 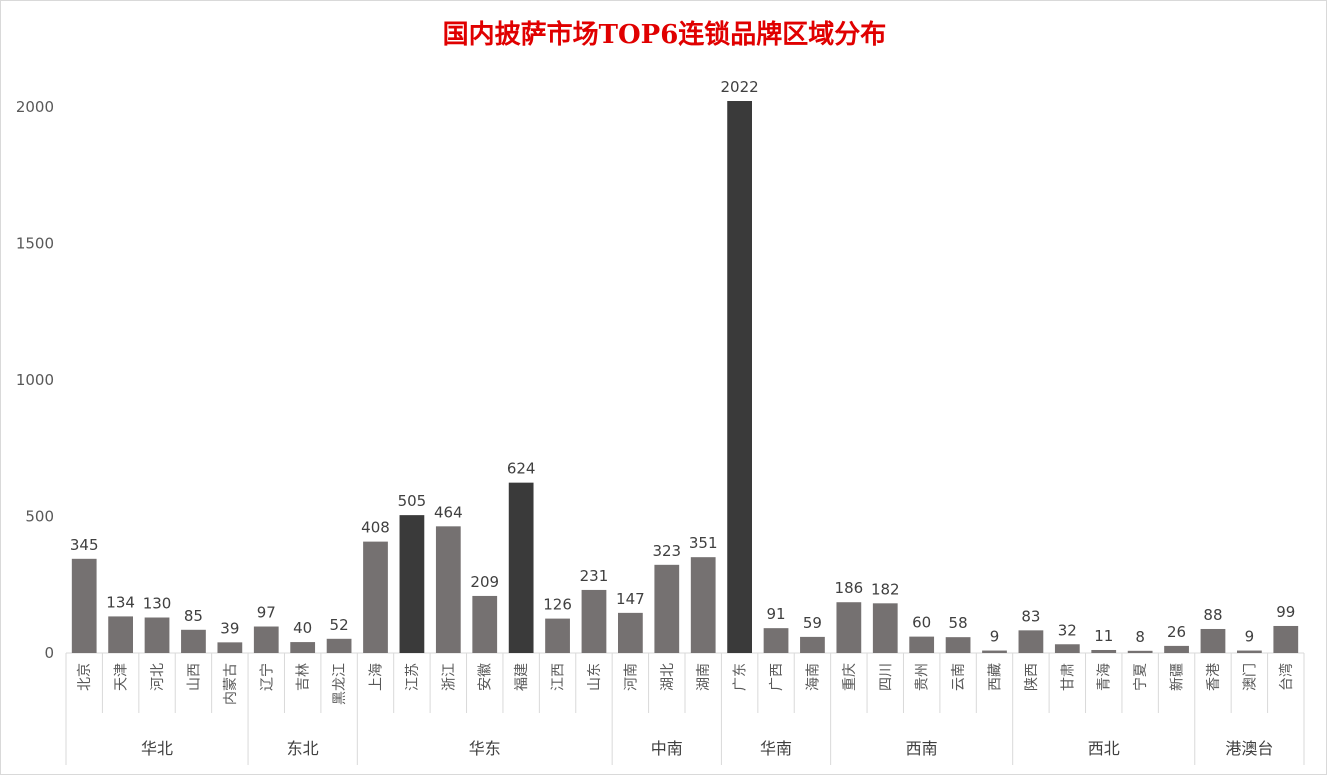 What do you see at coordinates (667, 748) in the screenshot?
I see `group-label: 中南` at bounding box center [667, 748].